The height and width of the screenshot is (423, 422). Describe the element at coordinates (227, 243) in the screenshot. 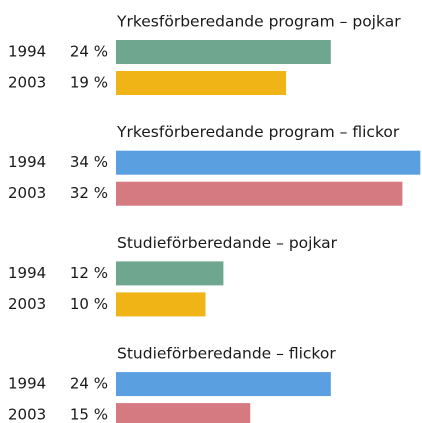

I see `group-title: Studieförberedande – pojkar` at that location.